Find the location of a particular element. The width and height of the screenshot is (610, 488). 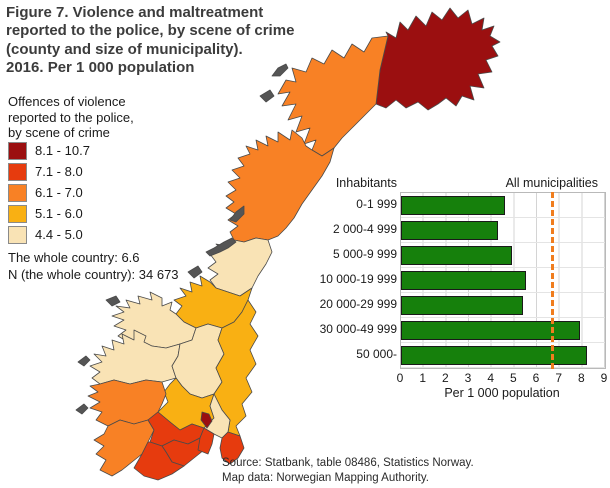

county-finnmark is located at coordinates (438, 59).